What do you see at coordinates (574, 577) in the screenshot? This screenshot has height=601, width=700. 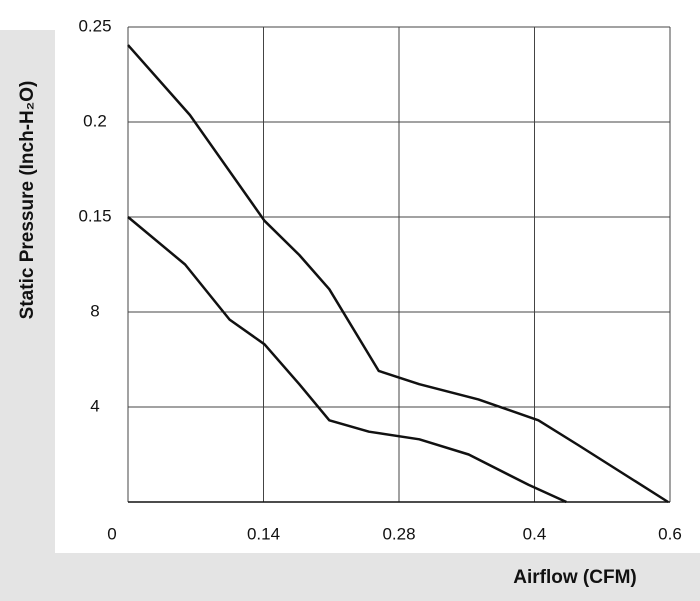 I see `x-axis-title: Airflow (CFM)` at bounding box center [574, 577].